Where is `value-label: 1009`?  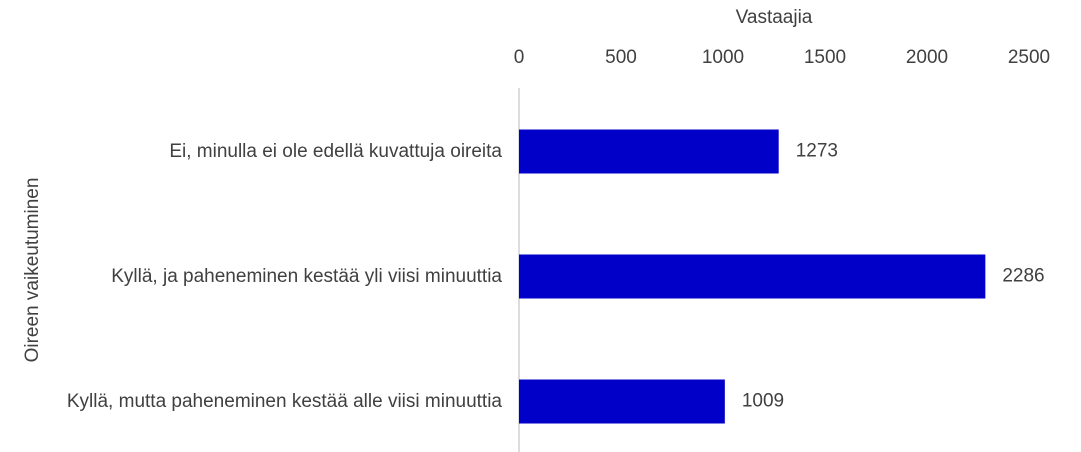 value-label: 1009 is located at coordinates (763, 401).